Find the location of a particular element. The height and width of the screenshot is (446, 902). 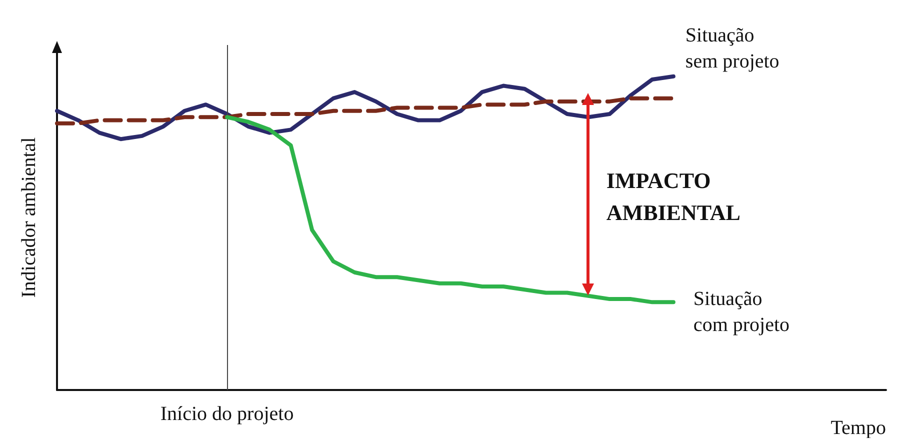

annotation: IMPACTO AMBIENTAL is located at coordinates (673, 197).